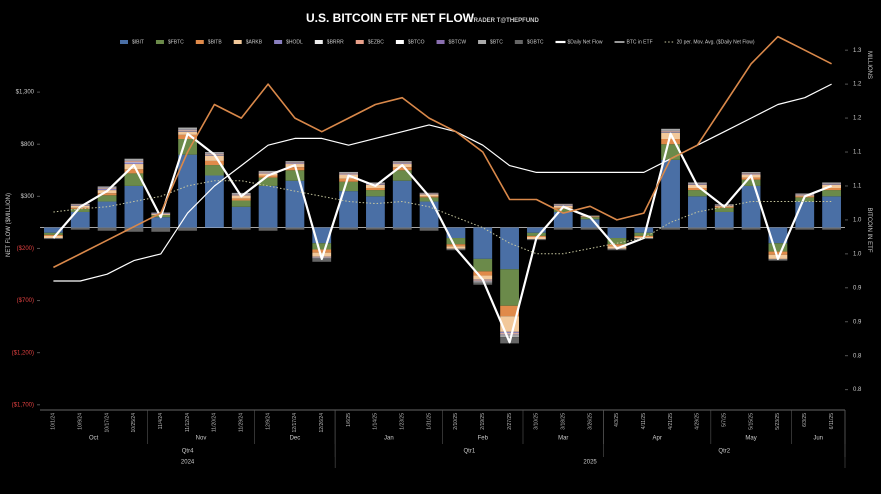 Image resolution: width=881 pixels, height=494 pixels. Describe the element at coordinates (869, 230) in the screenshot. I see `y2-axis-label: BITCOIN IN ETF` at that location.